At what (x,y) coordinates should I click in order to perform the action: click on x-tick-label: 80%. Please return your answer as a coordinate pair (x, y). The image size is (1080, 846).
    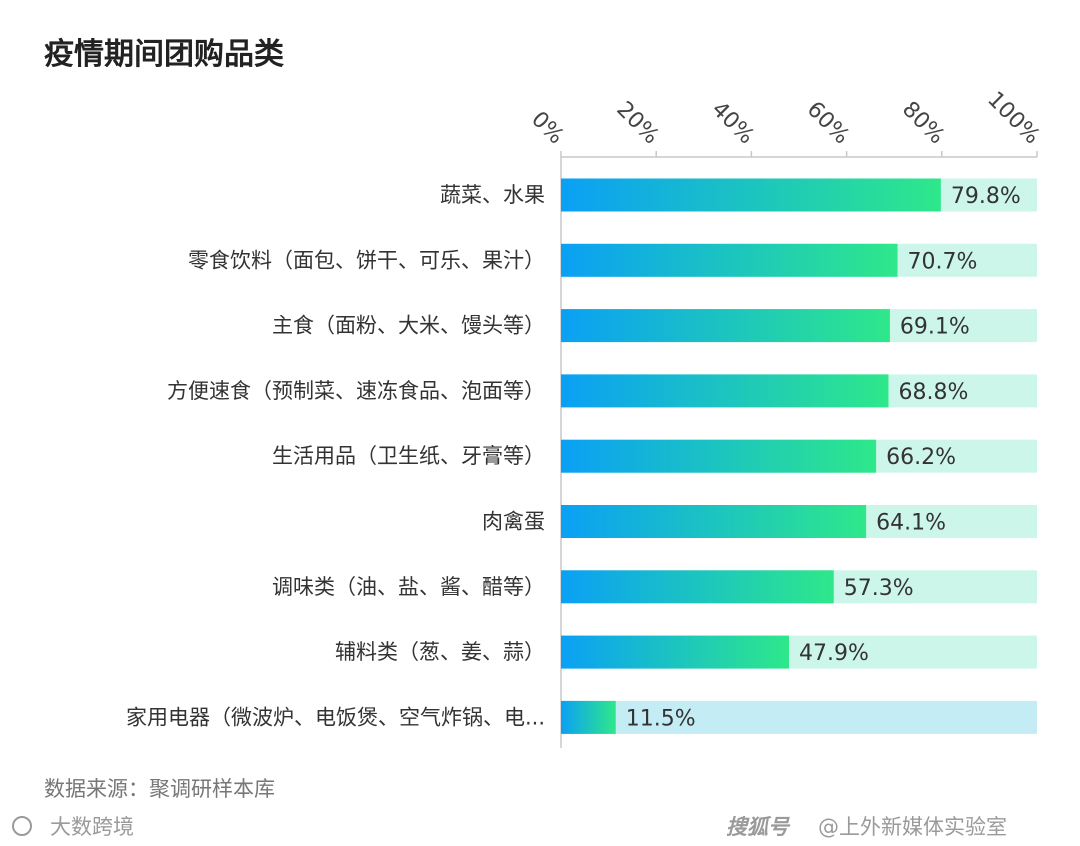
    Looking at the image, I should click on (923, 123).